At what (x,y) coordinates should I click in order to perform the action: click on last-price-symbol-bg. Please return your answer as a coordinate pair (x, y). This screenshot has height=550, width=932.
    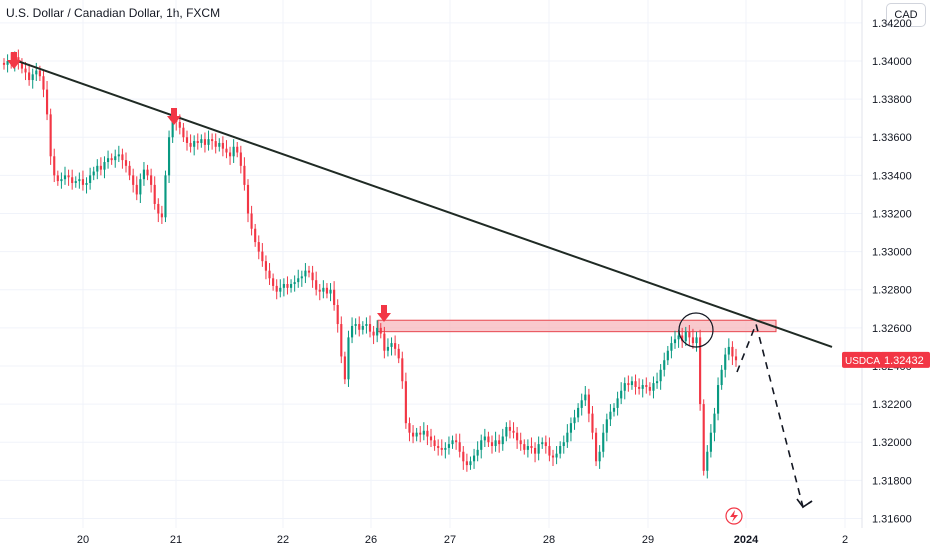
    Looking at the image, I should click on (862, 359).